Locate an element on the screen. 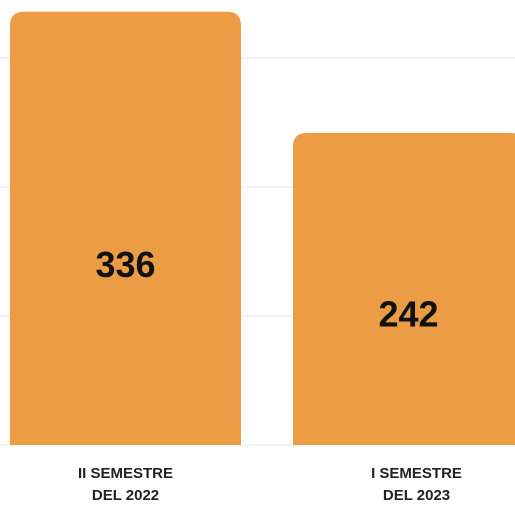 The image size is (515, 505). x-tick-label: II SEMESTRE DEL 2022 is located at coordinates (125, 484).